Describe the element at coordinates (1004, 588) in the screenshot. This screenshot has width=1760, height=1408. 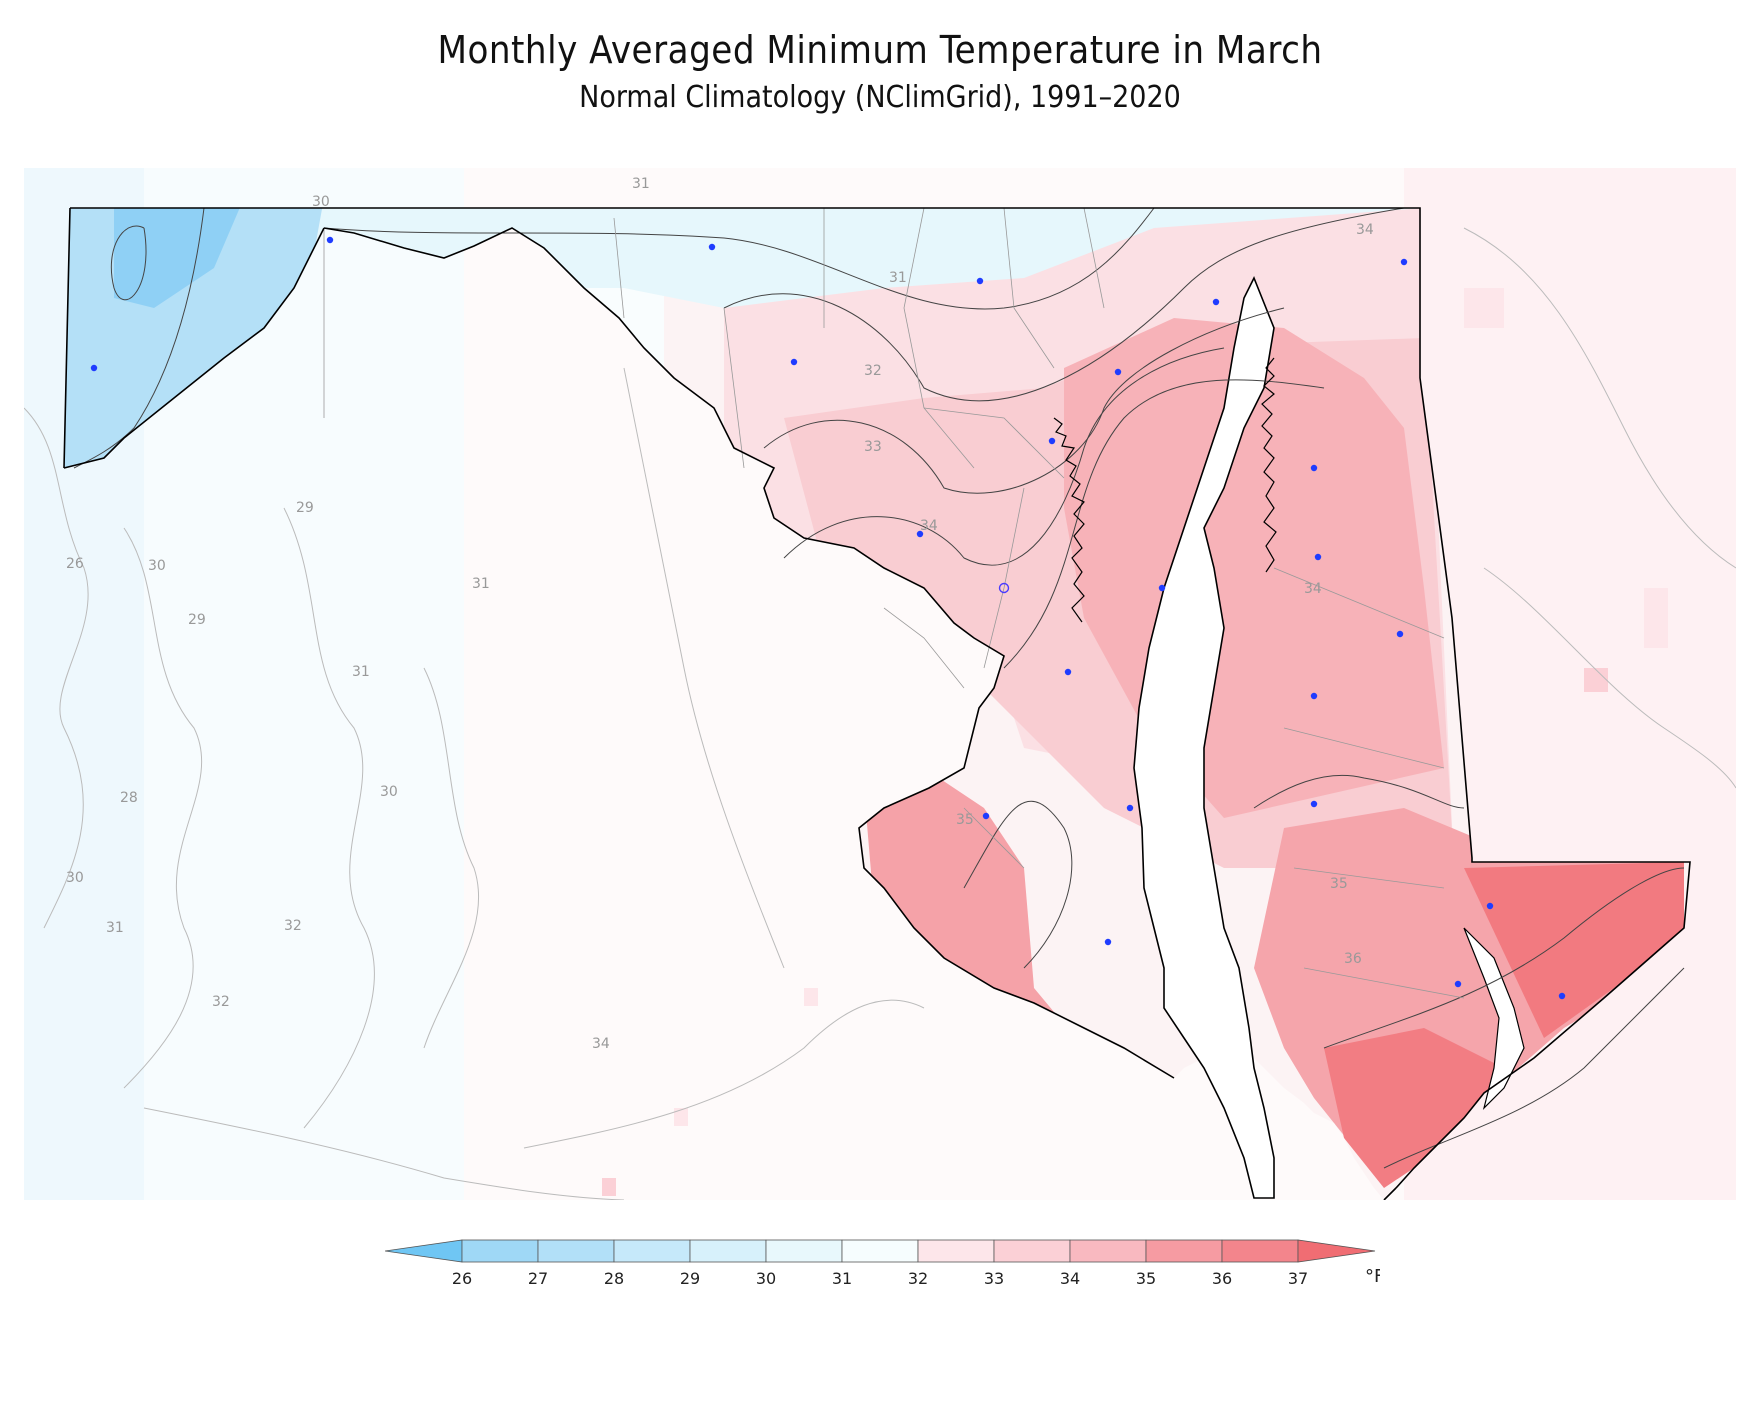
I see `station-open-marker` at that location.